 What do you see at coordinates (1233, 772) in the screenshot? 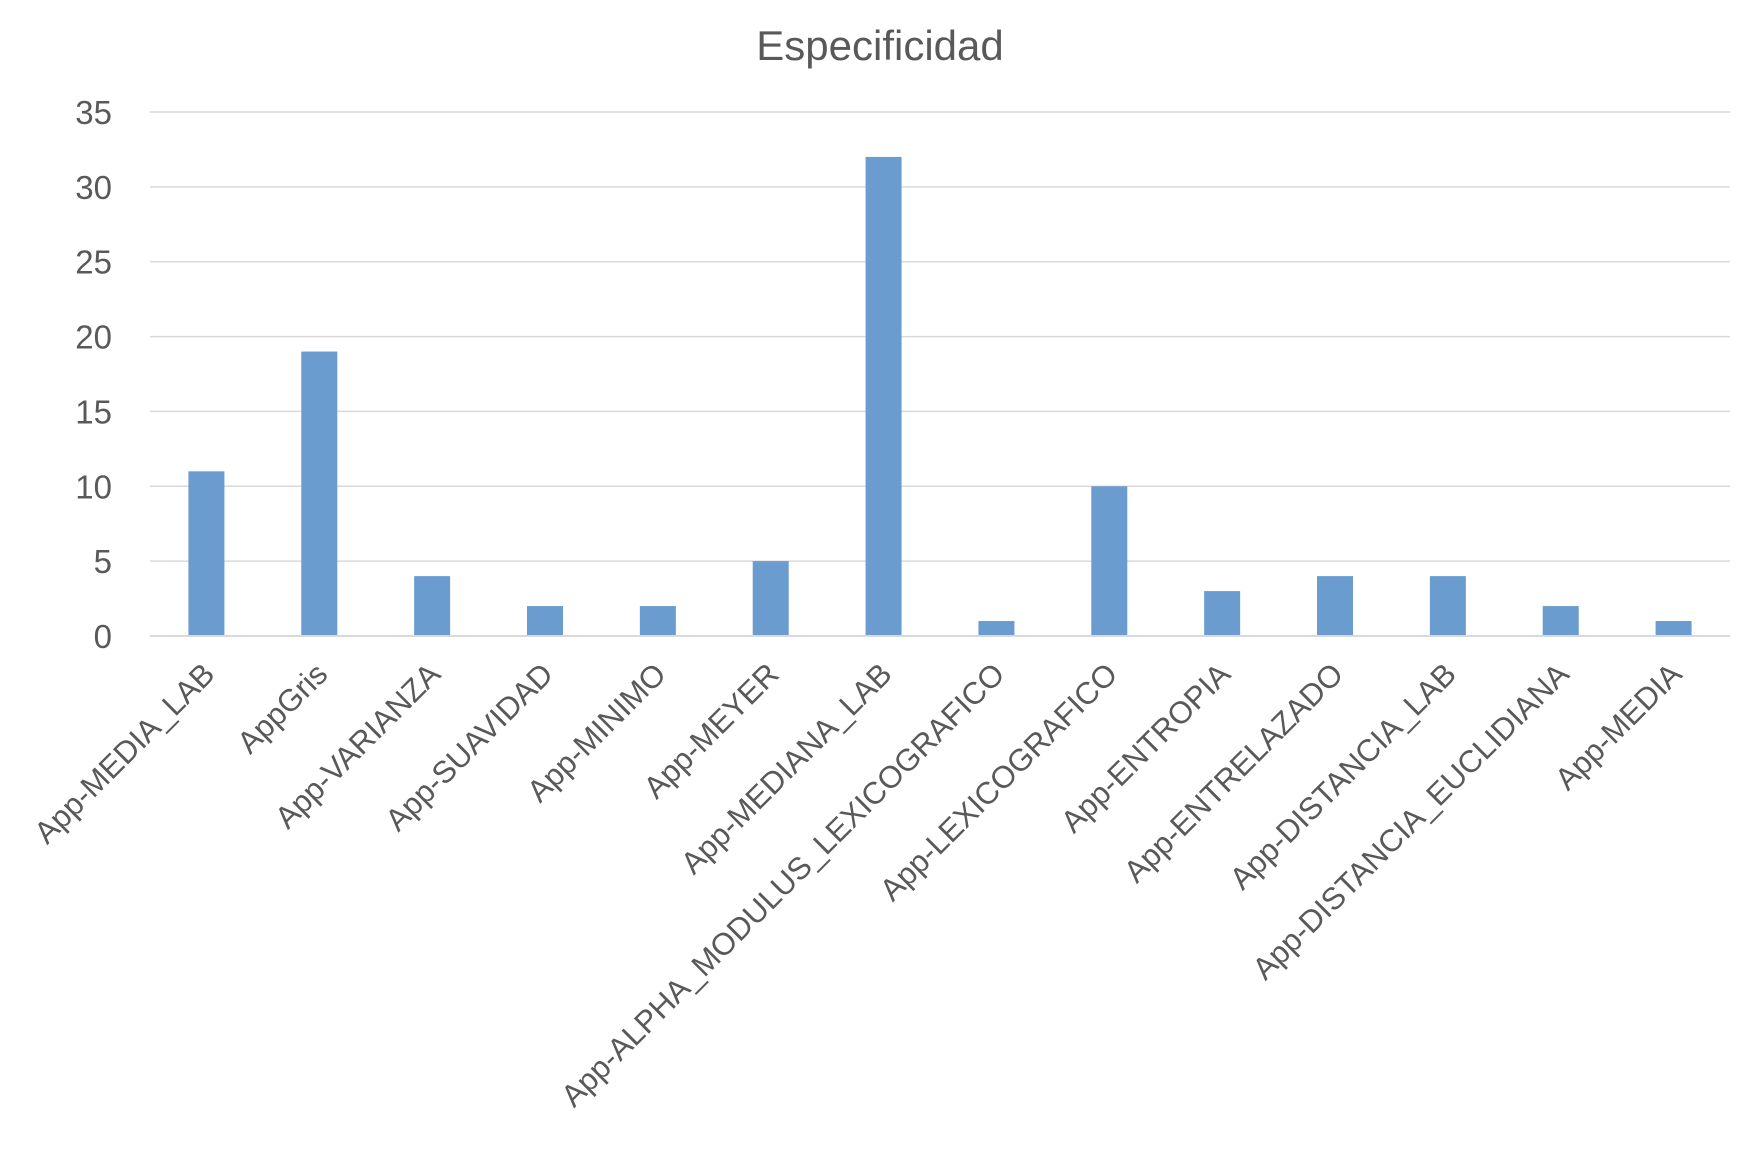
I see `x-tick-label: App-ENTRELAZADO` at bounding box center [1233, 772].